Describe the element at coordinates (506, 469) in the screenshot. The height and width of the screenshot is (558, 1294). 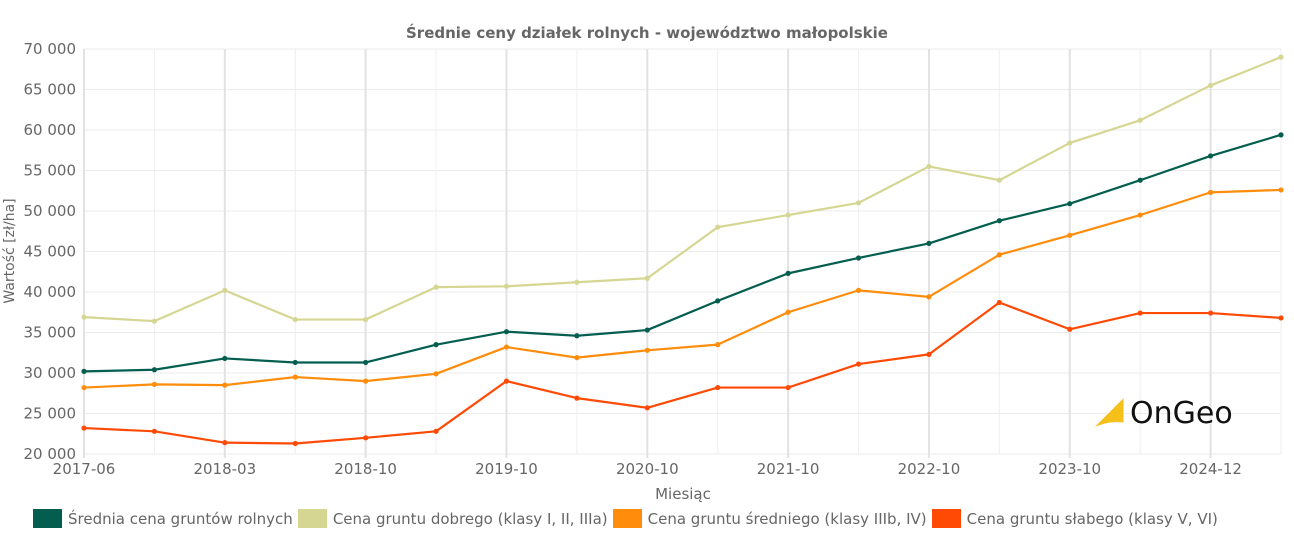
I see `x-tick-label: 2019-10` at that location.